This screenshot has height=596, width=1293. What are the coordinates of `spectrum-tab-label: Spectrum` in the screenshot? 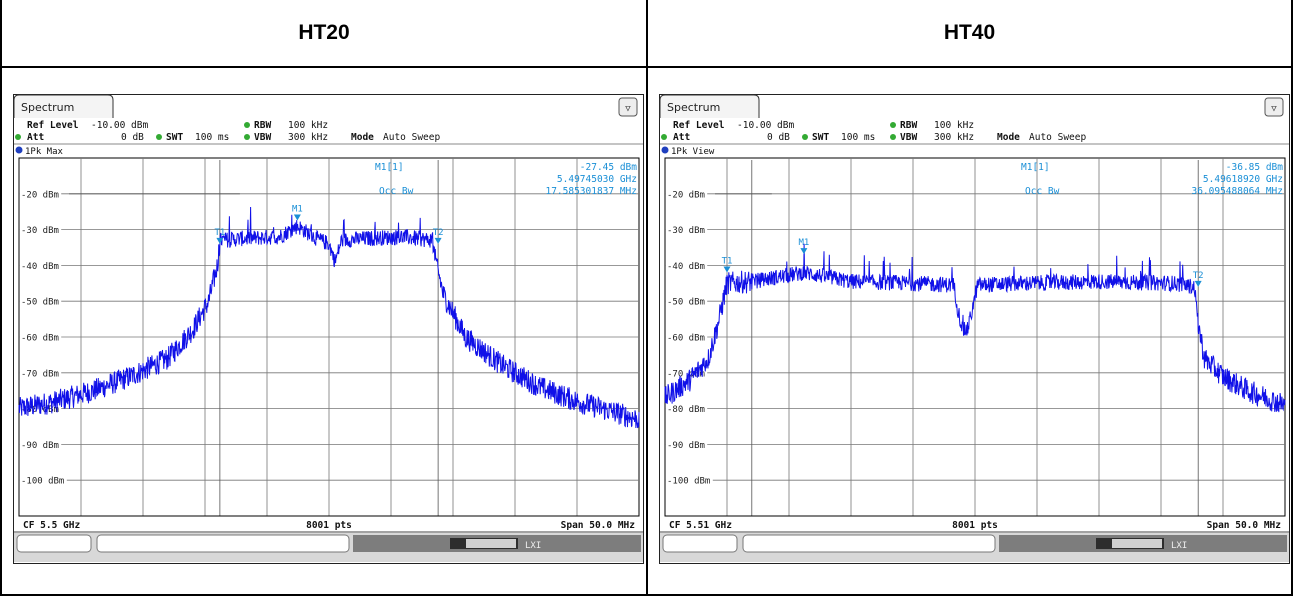 It's located at (47, 107).